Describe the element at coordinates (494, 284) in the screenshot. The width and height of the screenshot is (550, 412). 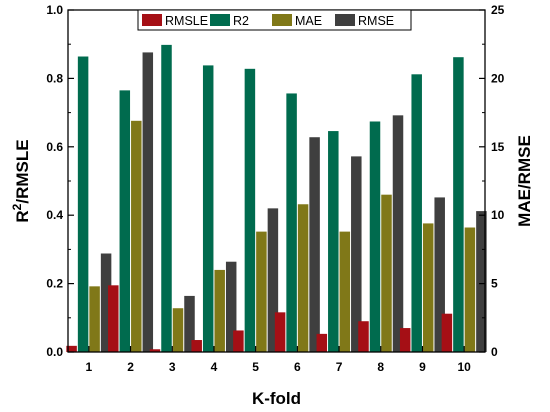
I see `right-tick-label: 5` at that location.